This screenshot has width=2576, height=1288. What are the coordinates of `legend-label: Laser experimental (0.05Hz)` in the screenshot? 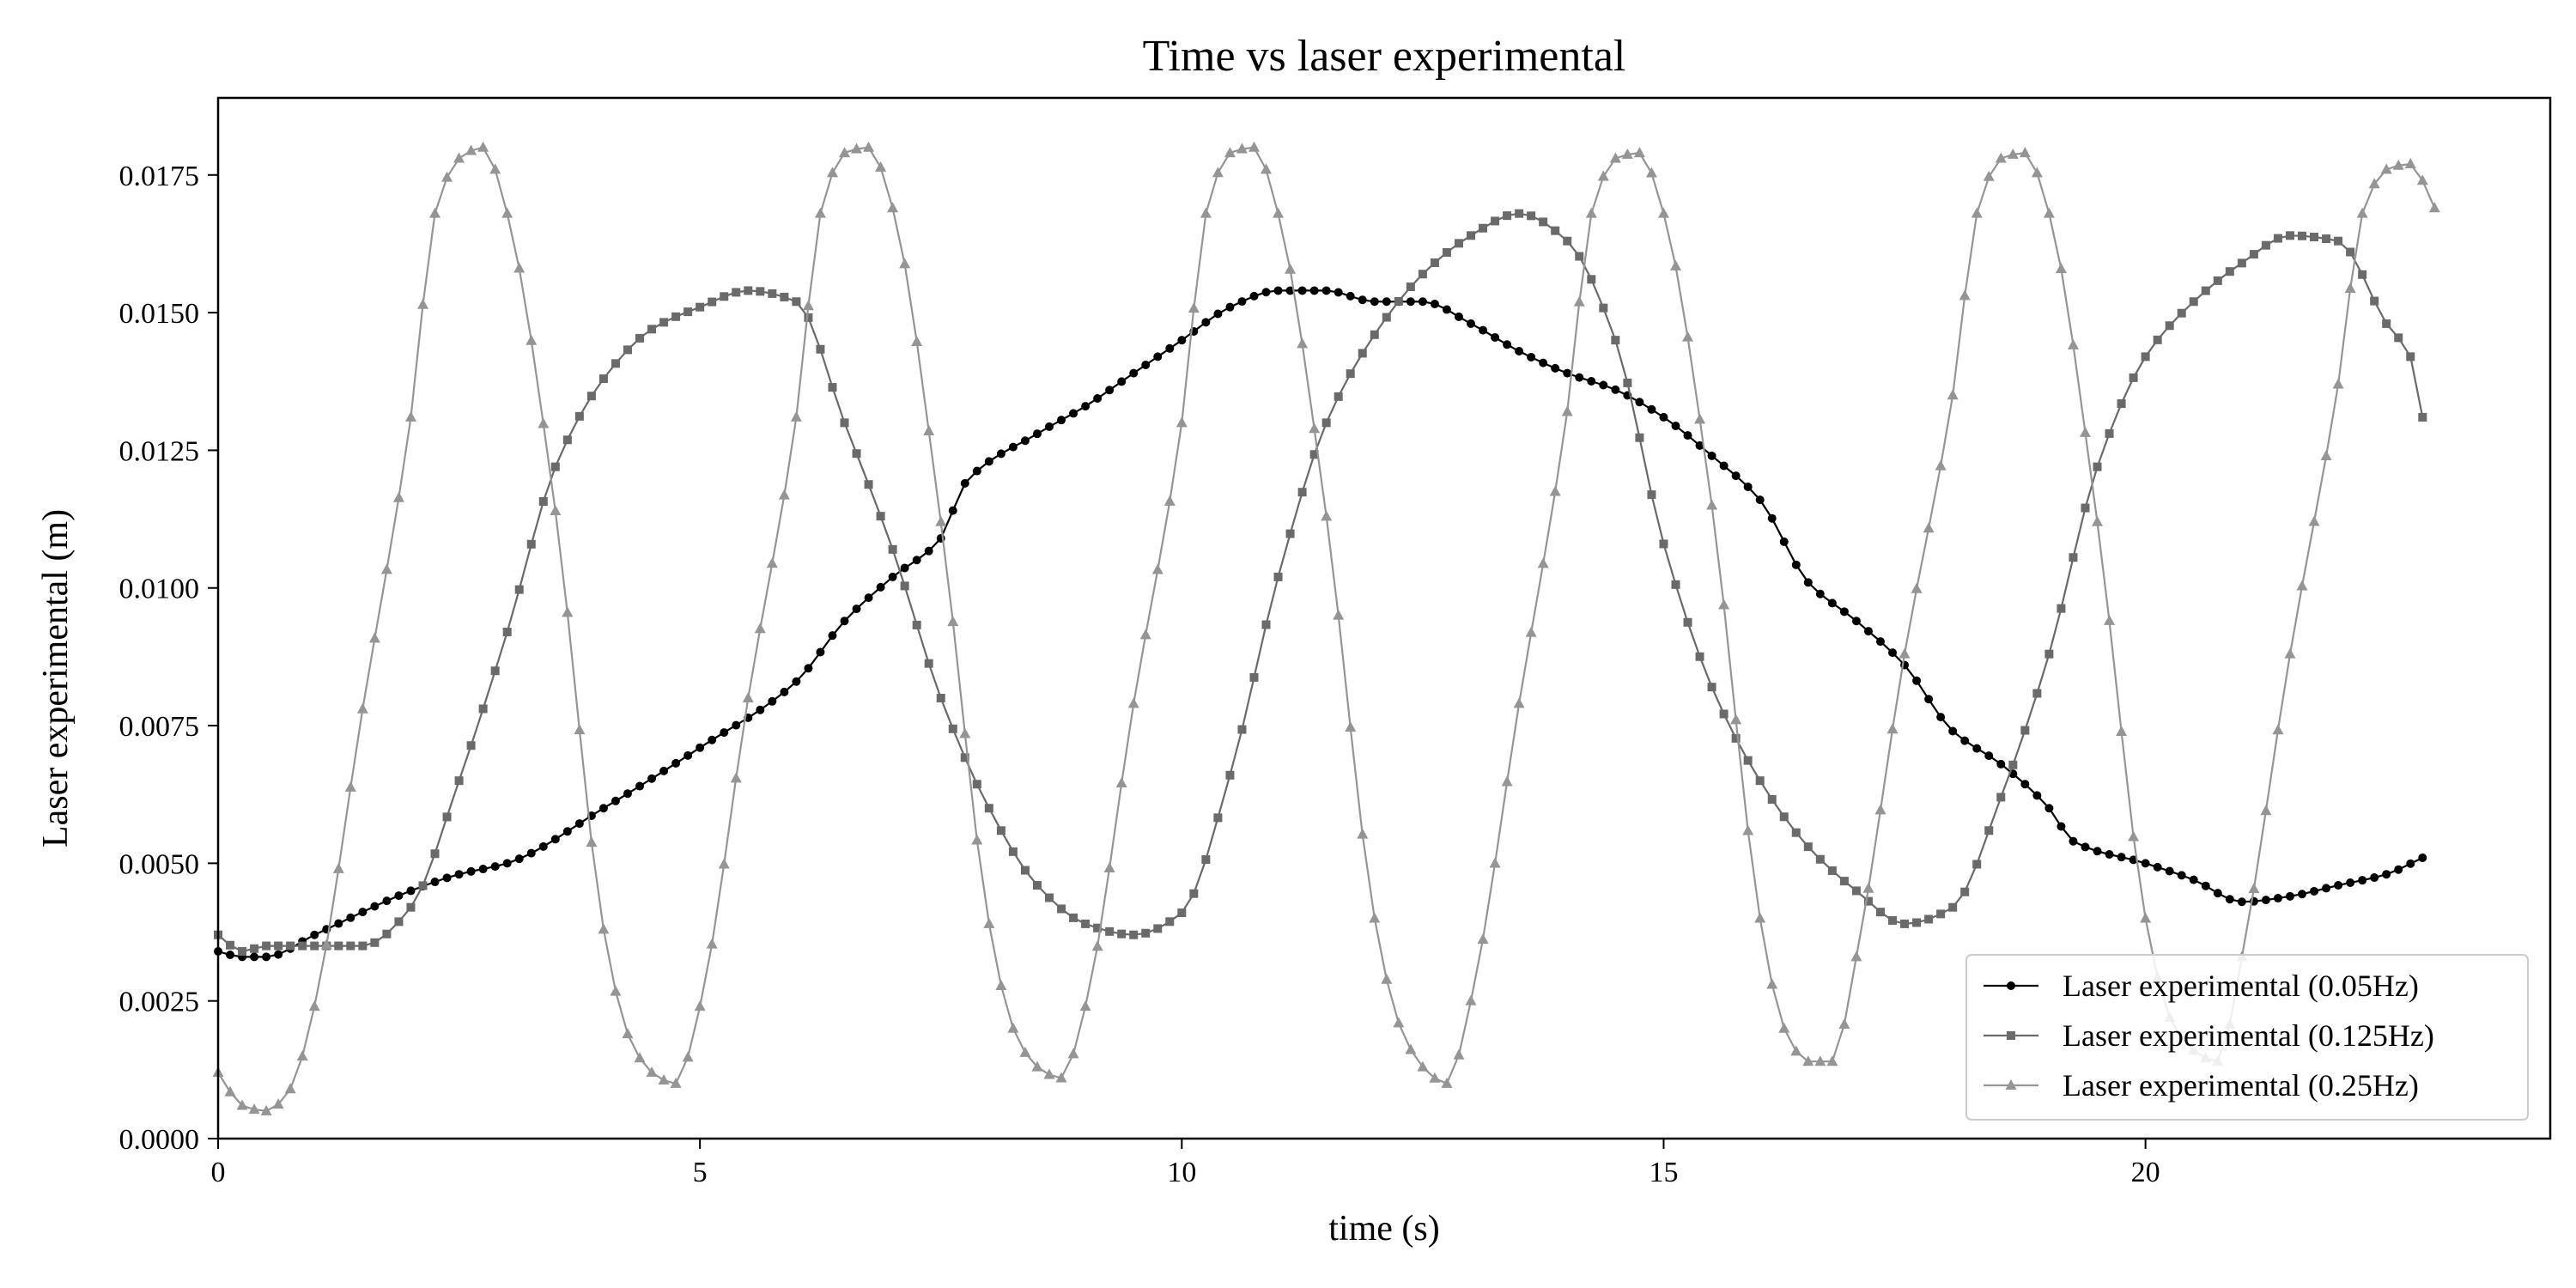 It's located at (2241, 986).